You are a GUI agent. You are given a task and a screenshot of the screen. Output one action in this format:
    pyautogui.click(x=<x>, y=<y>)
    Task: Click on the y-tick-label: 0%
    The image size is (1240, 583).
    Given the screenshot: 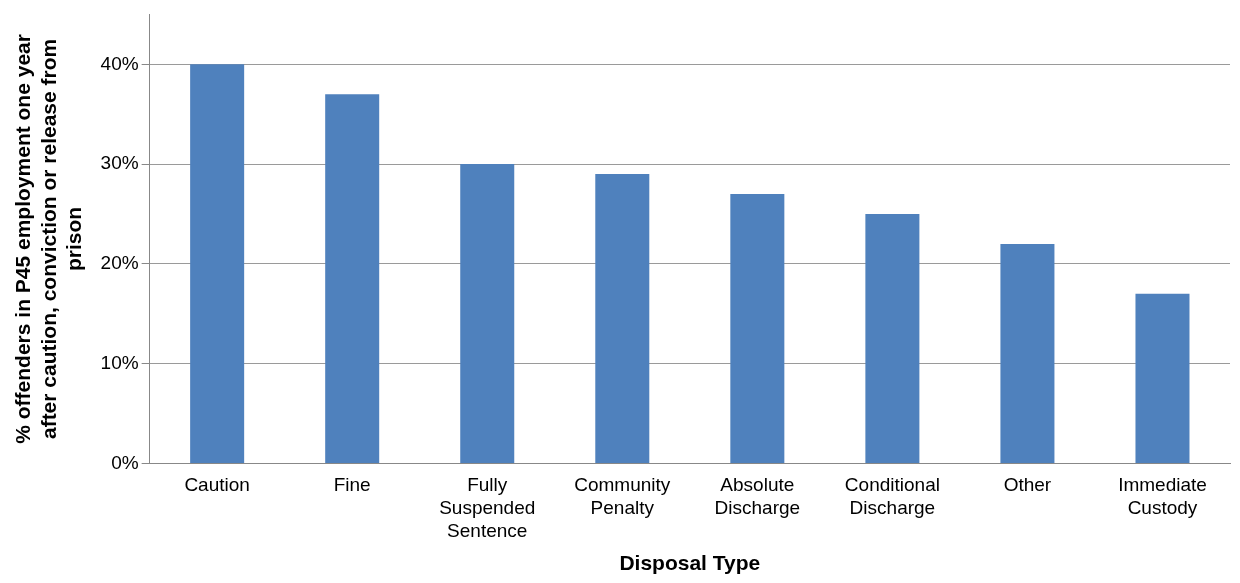 What is the action you would take?
    pyautogui.click(x=125, y=462)
    